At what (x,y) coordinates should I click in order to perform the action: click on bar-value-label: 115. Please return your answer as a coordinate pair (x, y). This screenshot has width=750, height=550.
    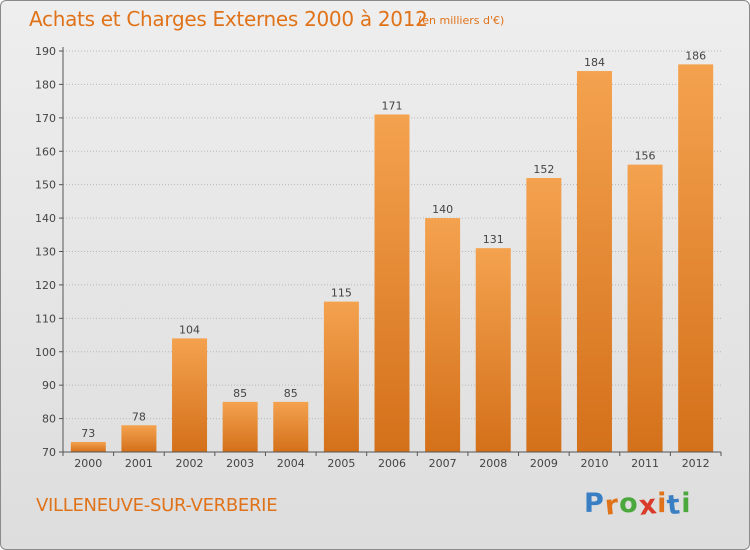
    Looking at the image, I should click on (341, 293).